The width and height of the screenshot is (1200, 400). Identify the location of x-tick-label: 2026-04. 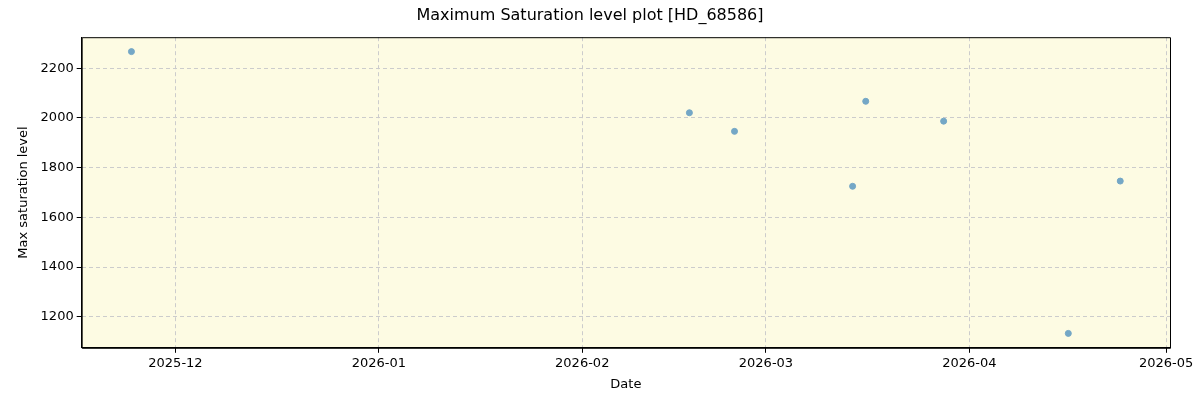
(969, 362).